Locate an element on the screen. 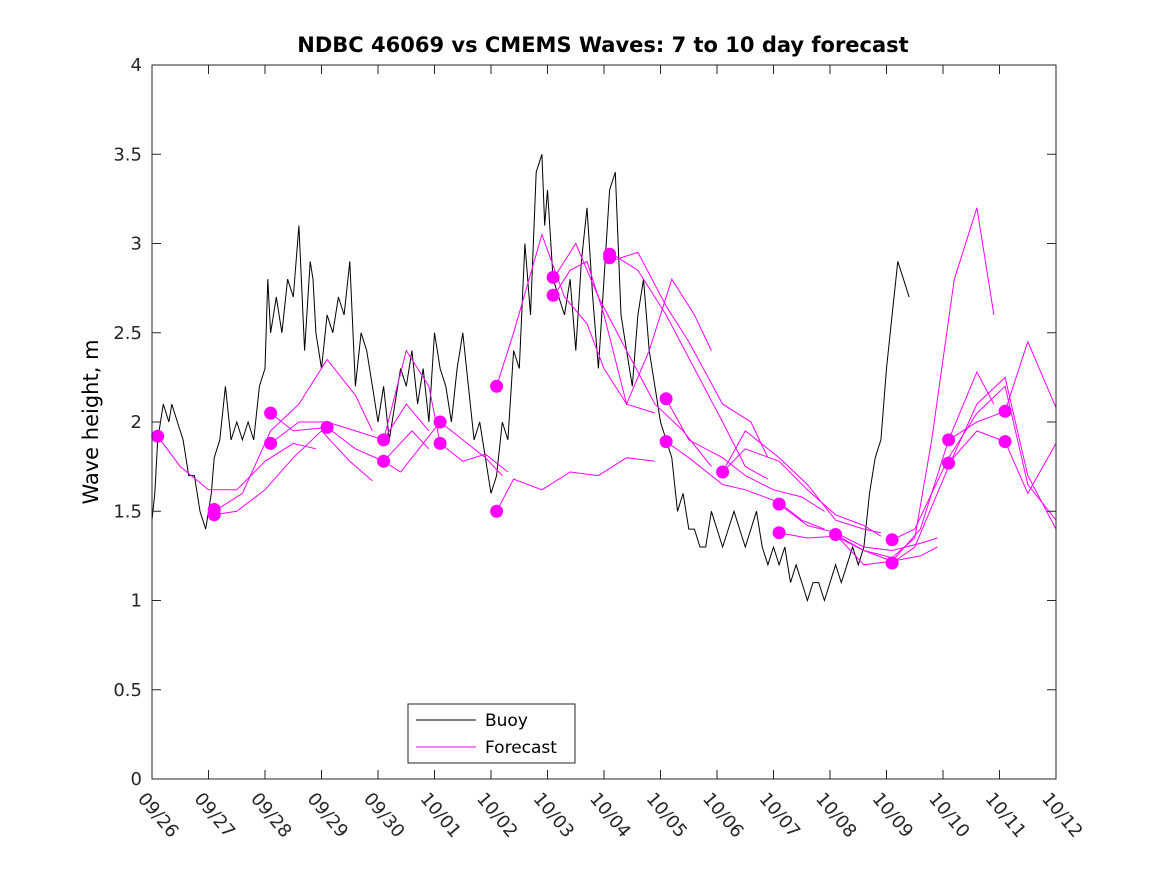 This screenshot has height=875, width=1167. y-tick-label: 1 is located at coordinates (136, 601).